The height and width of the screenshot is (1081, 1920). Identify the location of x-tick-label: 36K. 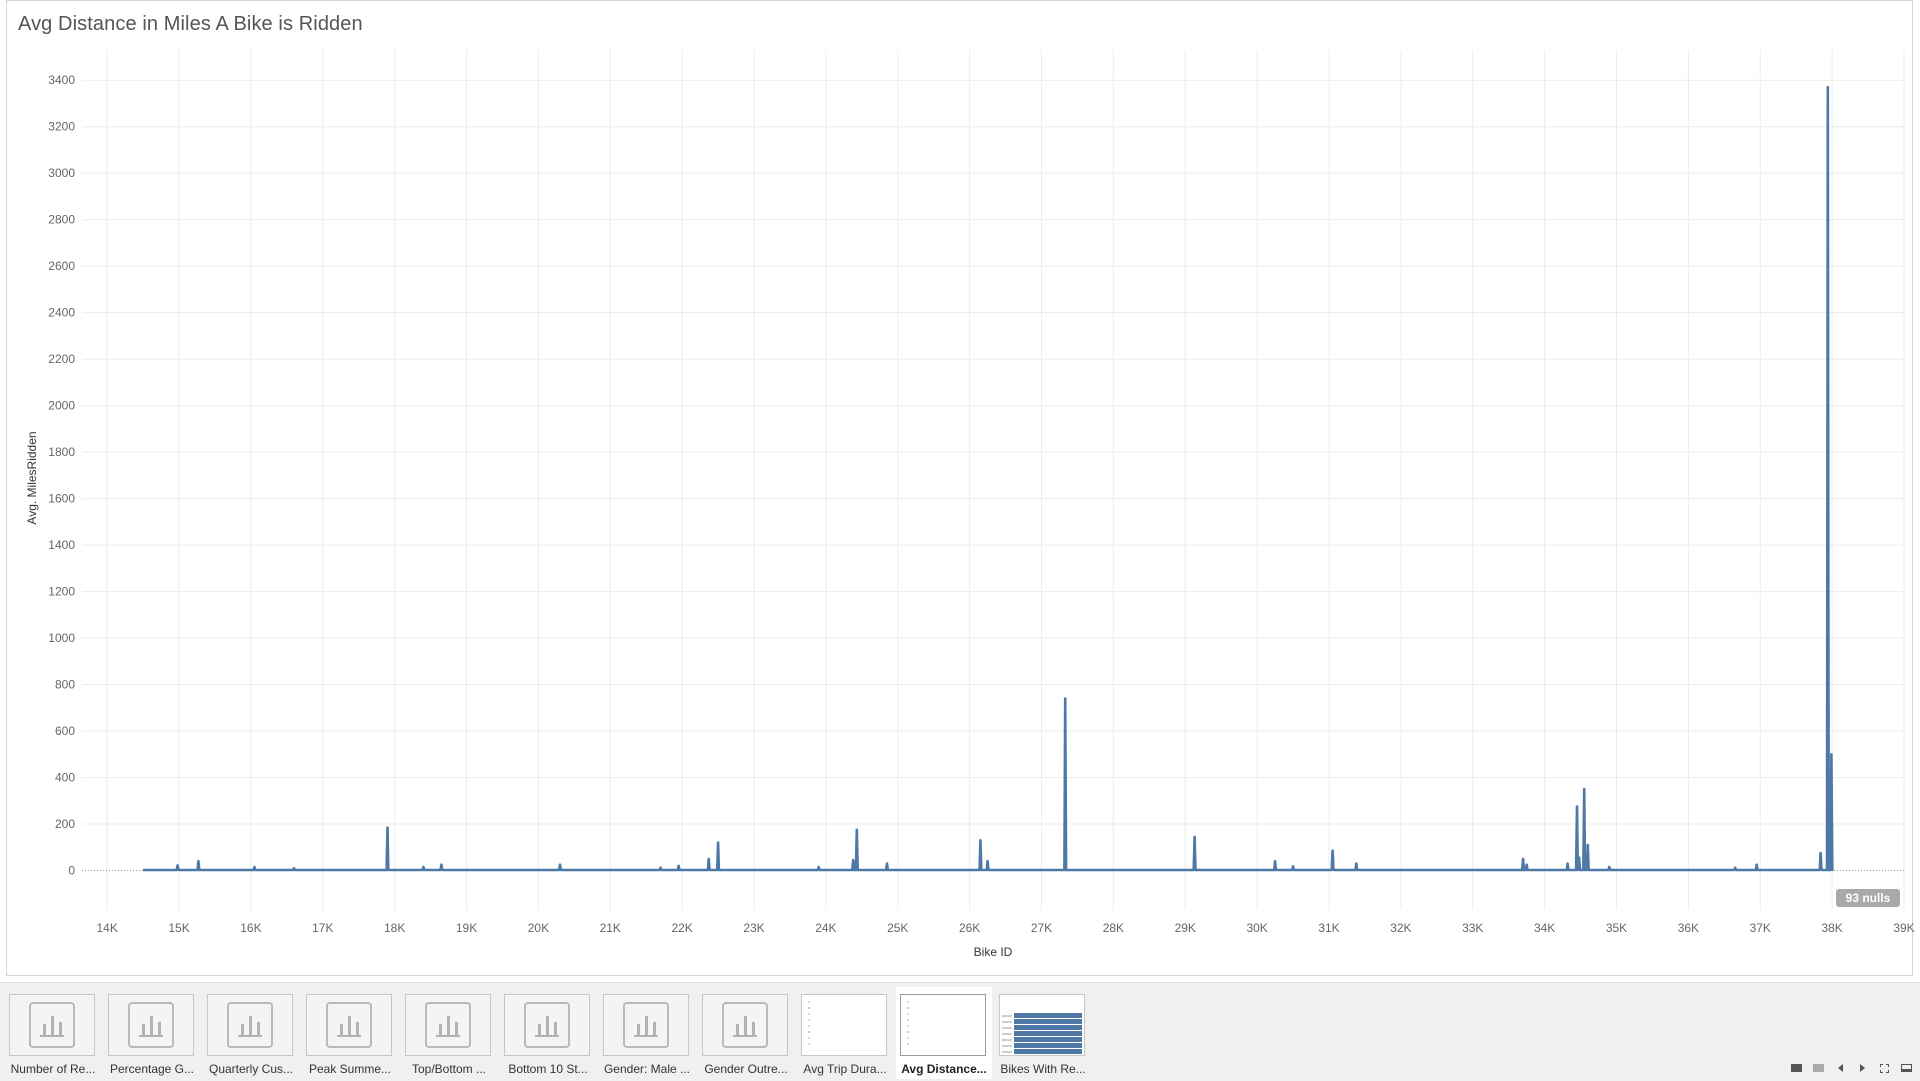
(1688, 928).